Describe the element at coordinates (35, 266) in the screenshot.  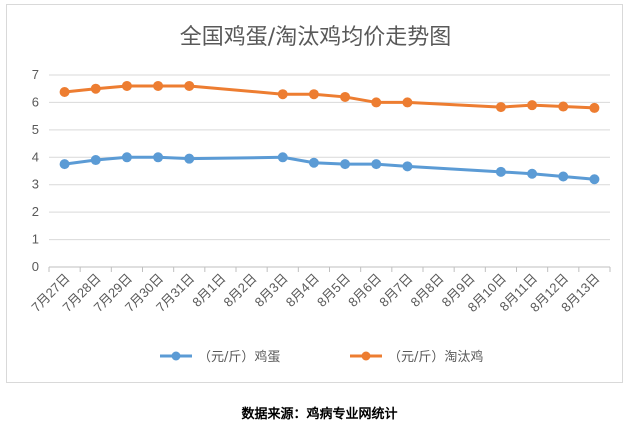
I see `y-tick-label: 0` at that location.